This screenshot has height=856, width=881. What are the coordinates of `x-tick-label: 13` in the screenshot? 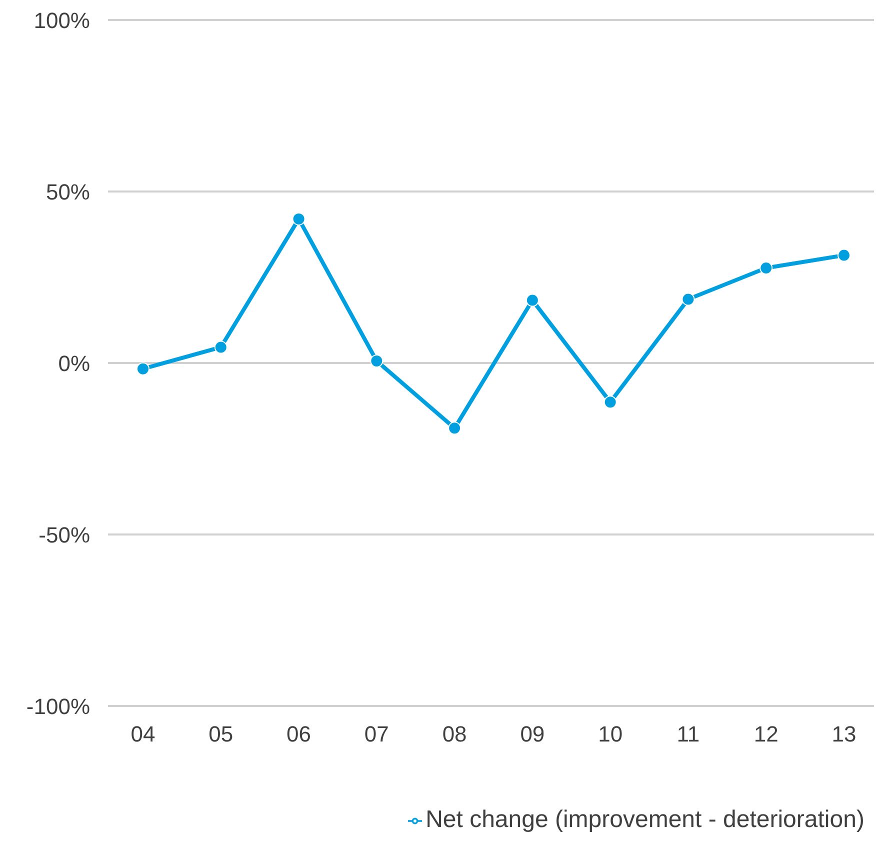 It's located at (844, 734).